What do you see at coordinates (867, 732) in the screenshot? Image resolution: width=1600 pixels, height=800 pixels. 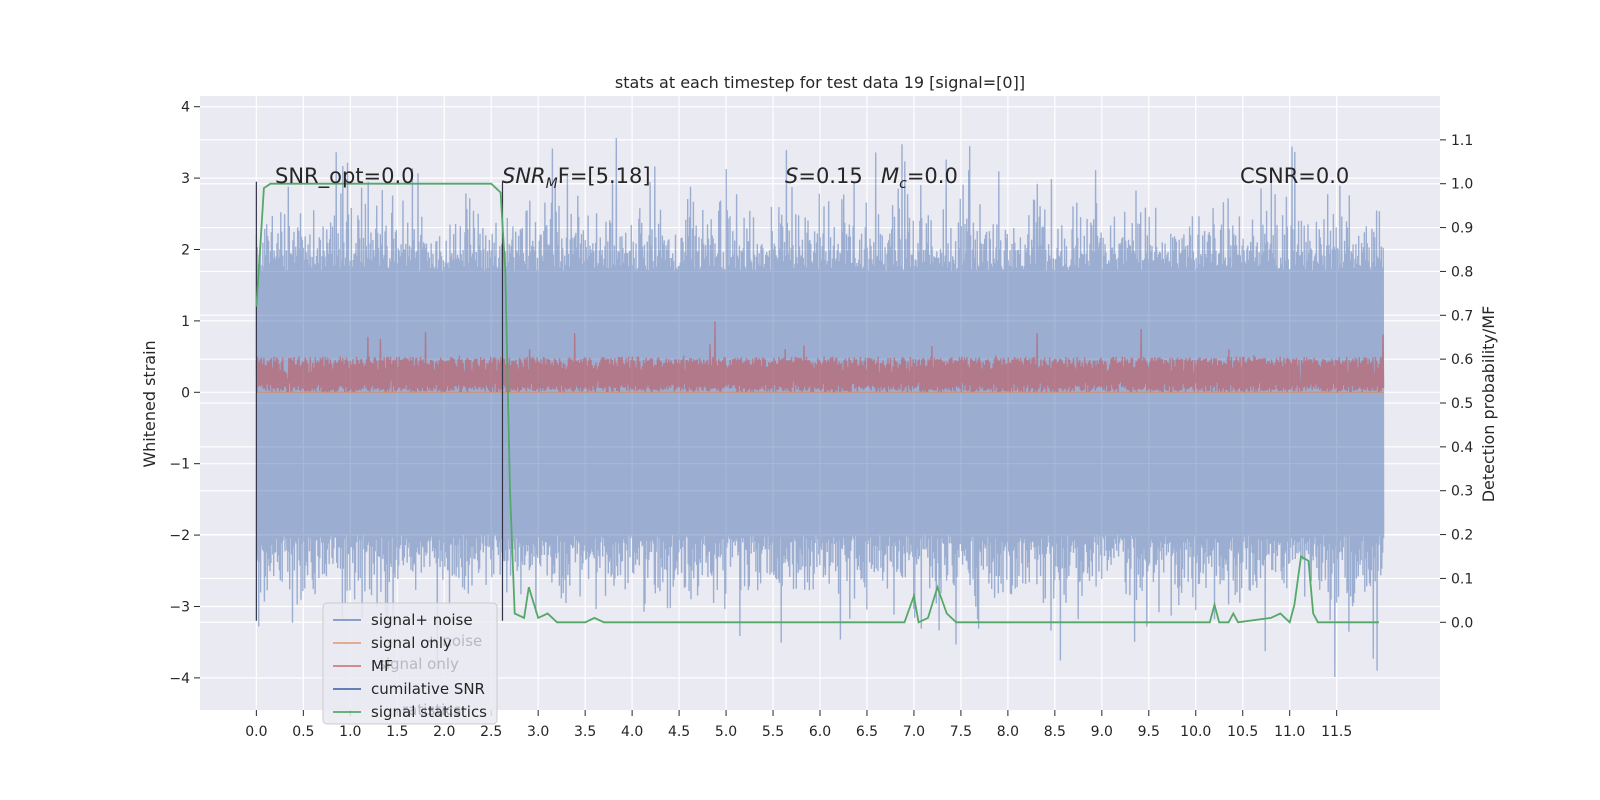 I see `x-tick-label-13: 6.5` at bounding box center [867, 732].